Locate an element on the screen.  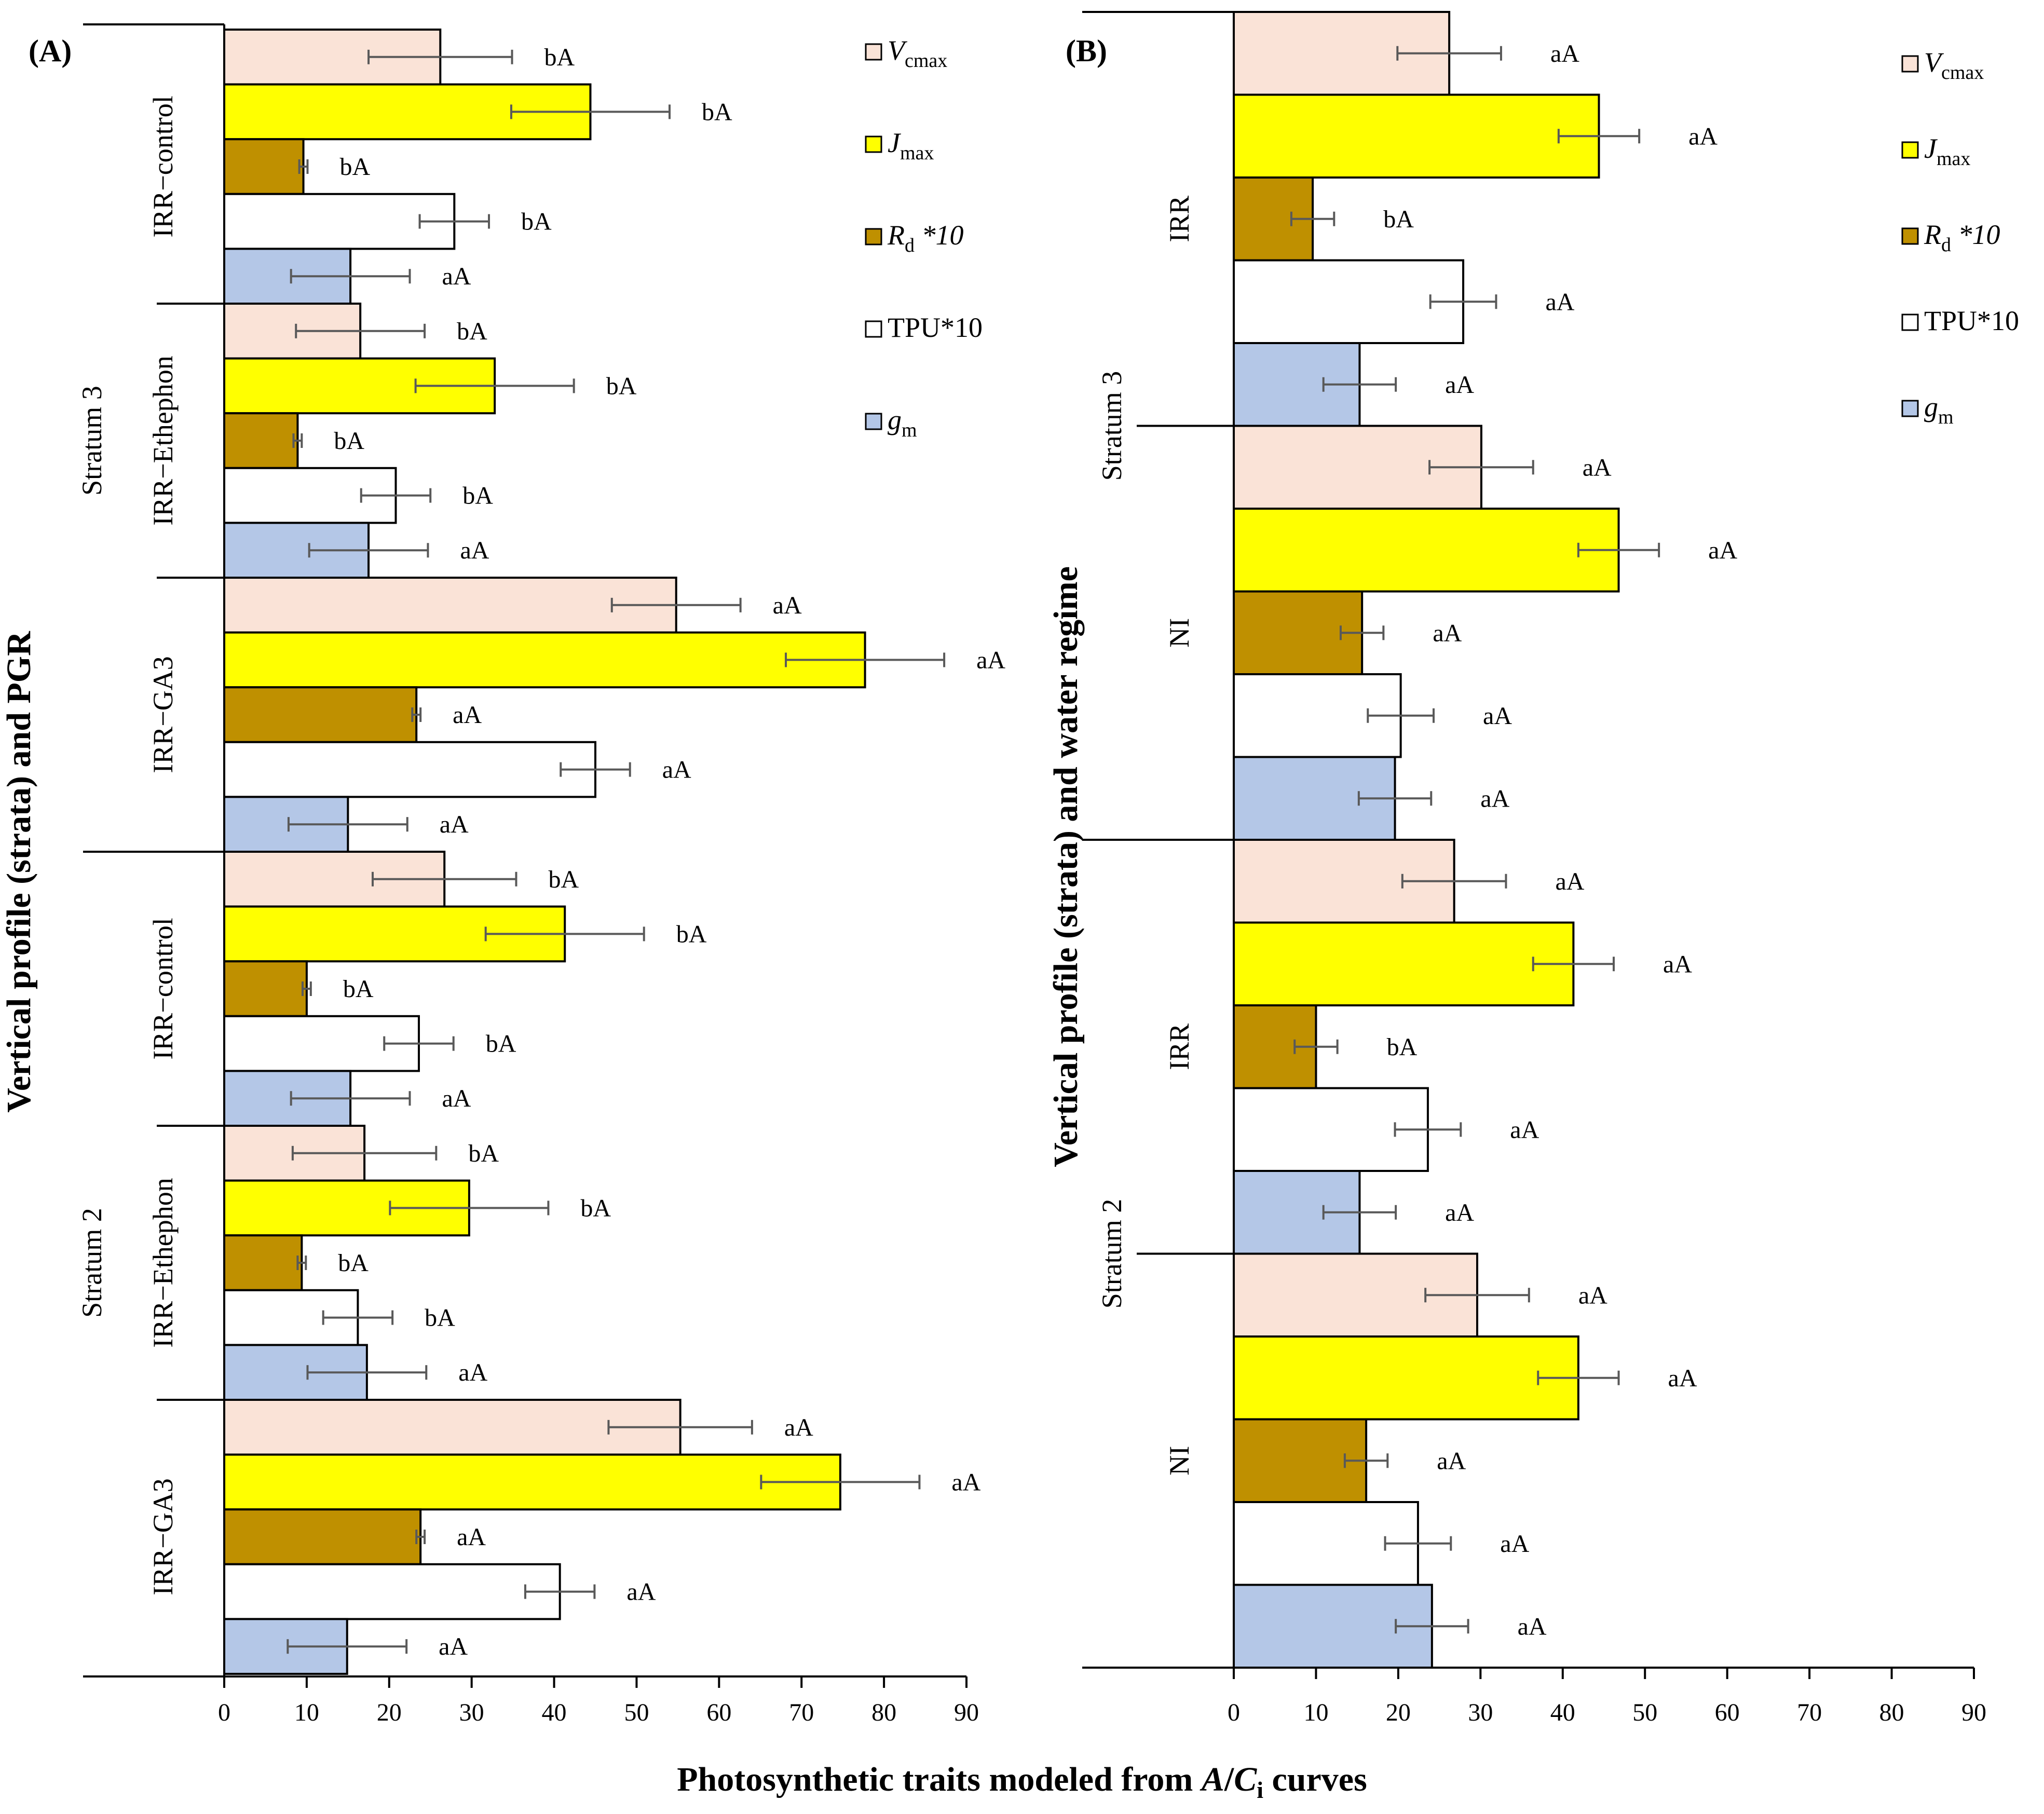
legend-subscript: m is located at coordinates (909, 430).